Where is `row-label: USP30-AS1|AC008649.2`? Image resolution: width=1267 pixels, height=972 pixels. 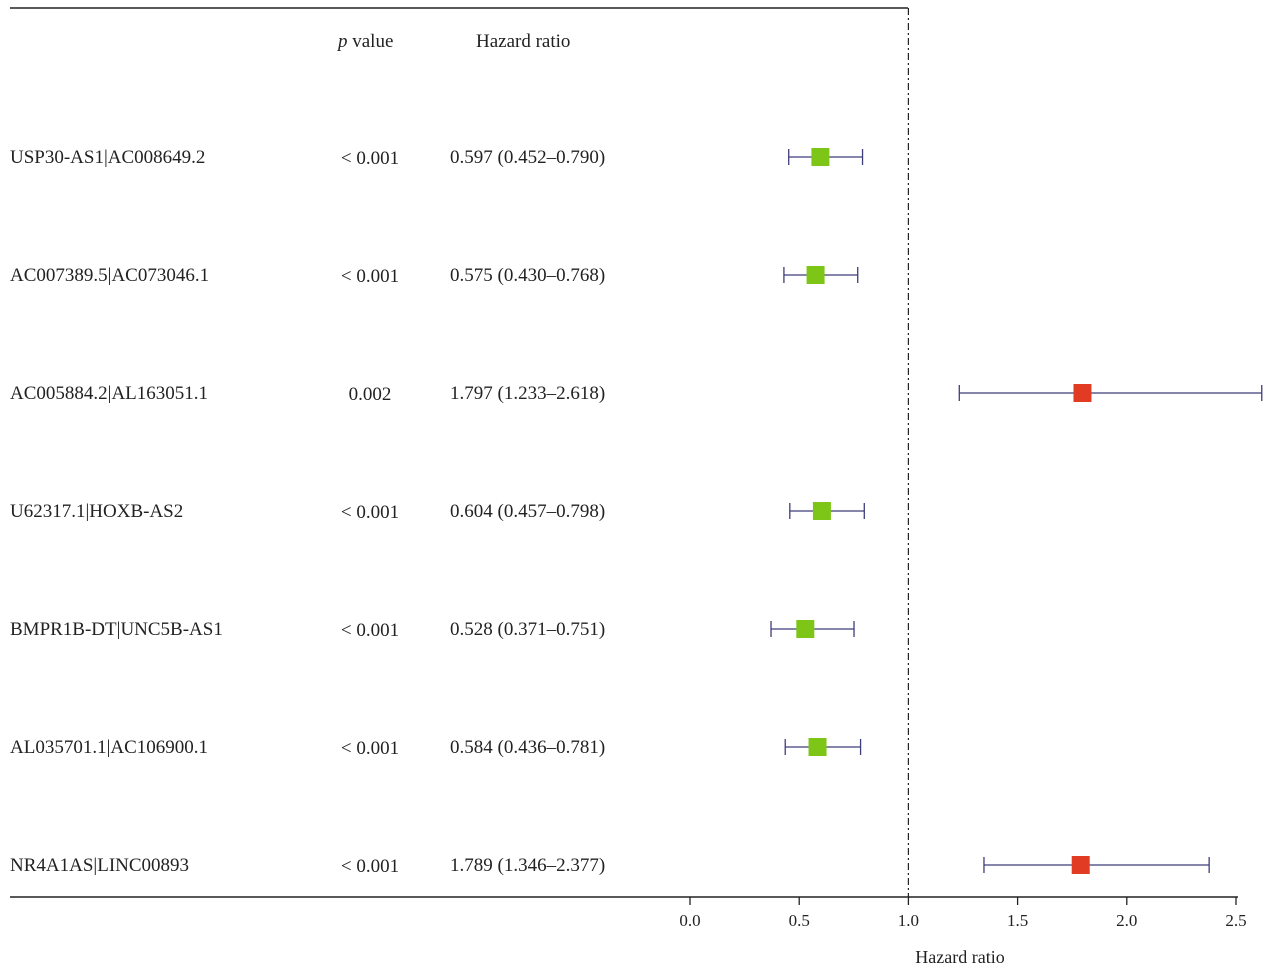 row-label: USP30-AS1|AC008649.2 is located at coordinates (107, 157).